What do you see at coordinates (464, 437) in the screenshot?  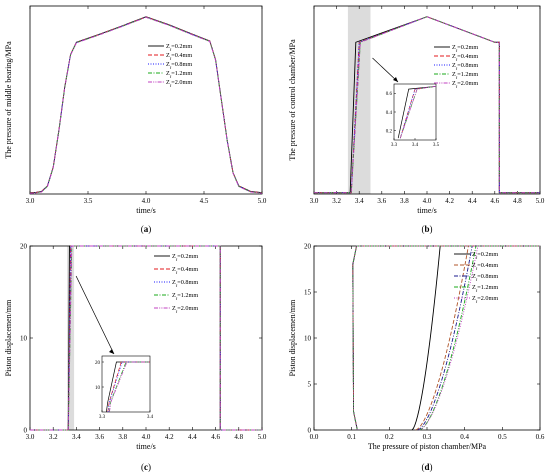 I see `x-tick-label: 0.4` at bounding box center [464, 437].